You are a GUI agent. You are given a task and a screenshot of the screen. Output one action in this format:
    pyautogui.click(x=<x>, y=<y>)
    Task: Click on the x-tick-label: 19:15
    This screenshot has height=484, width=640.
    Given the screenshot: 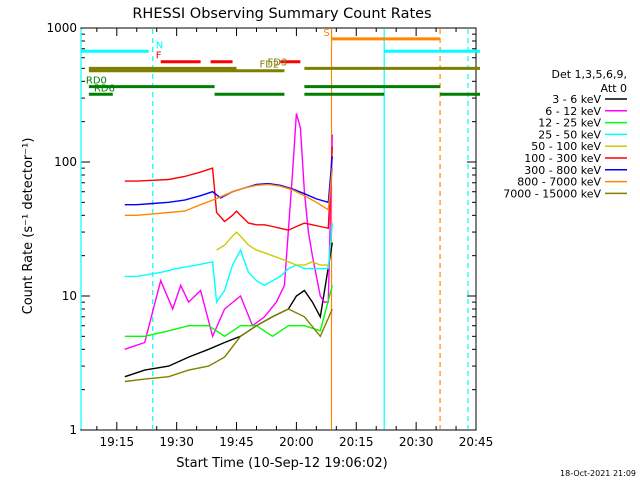 What is the action you would take?
    pyautogui.click(x=117, y=442)
    